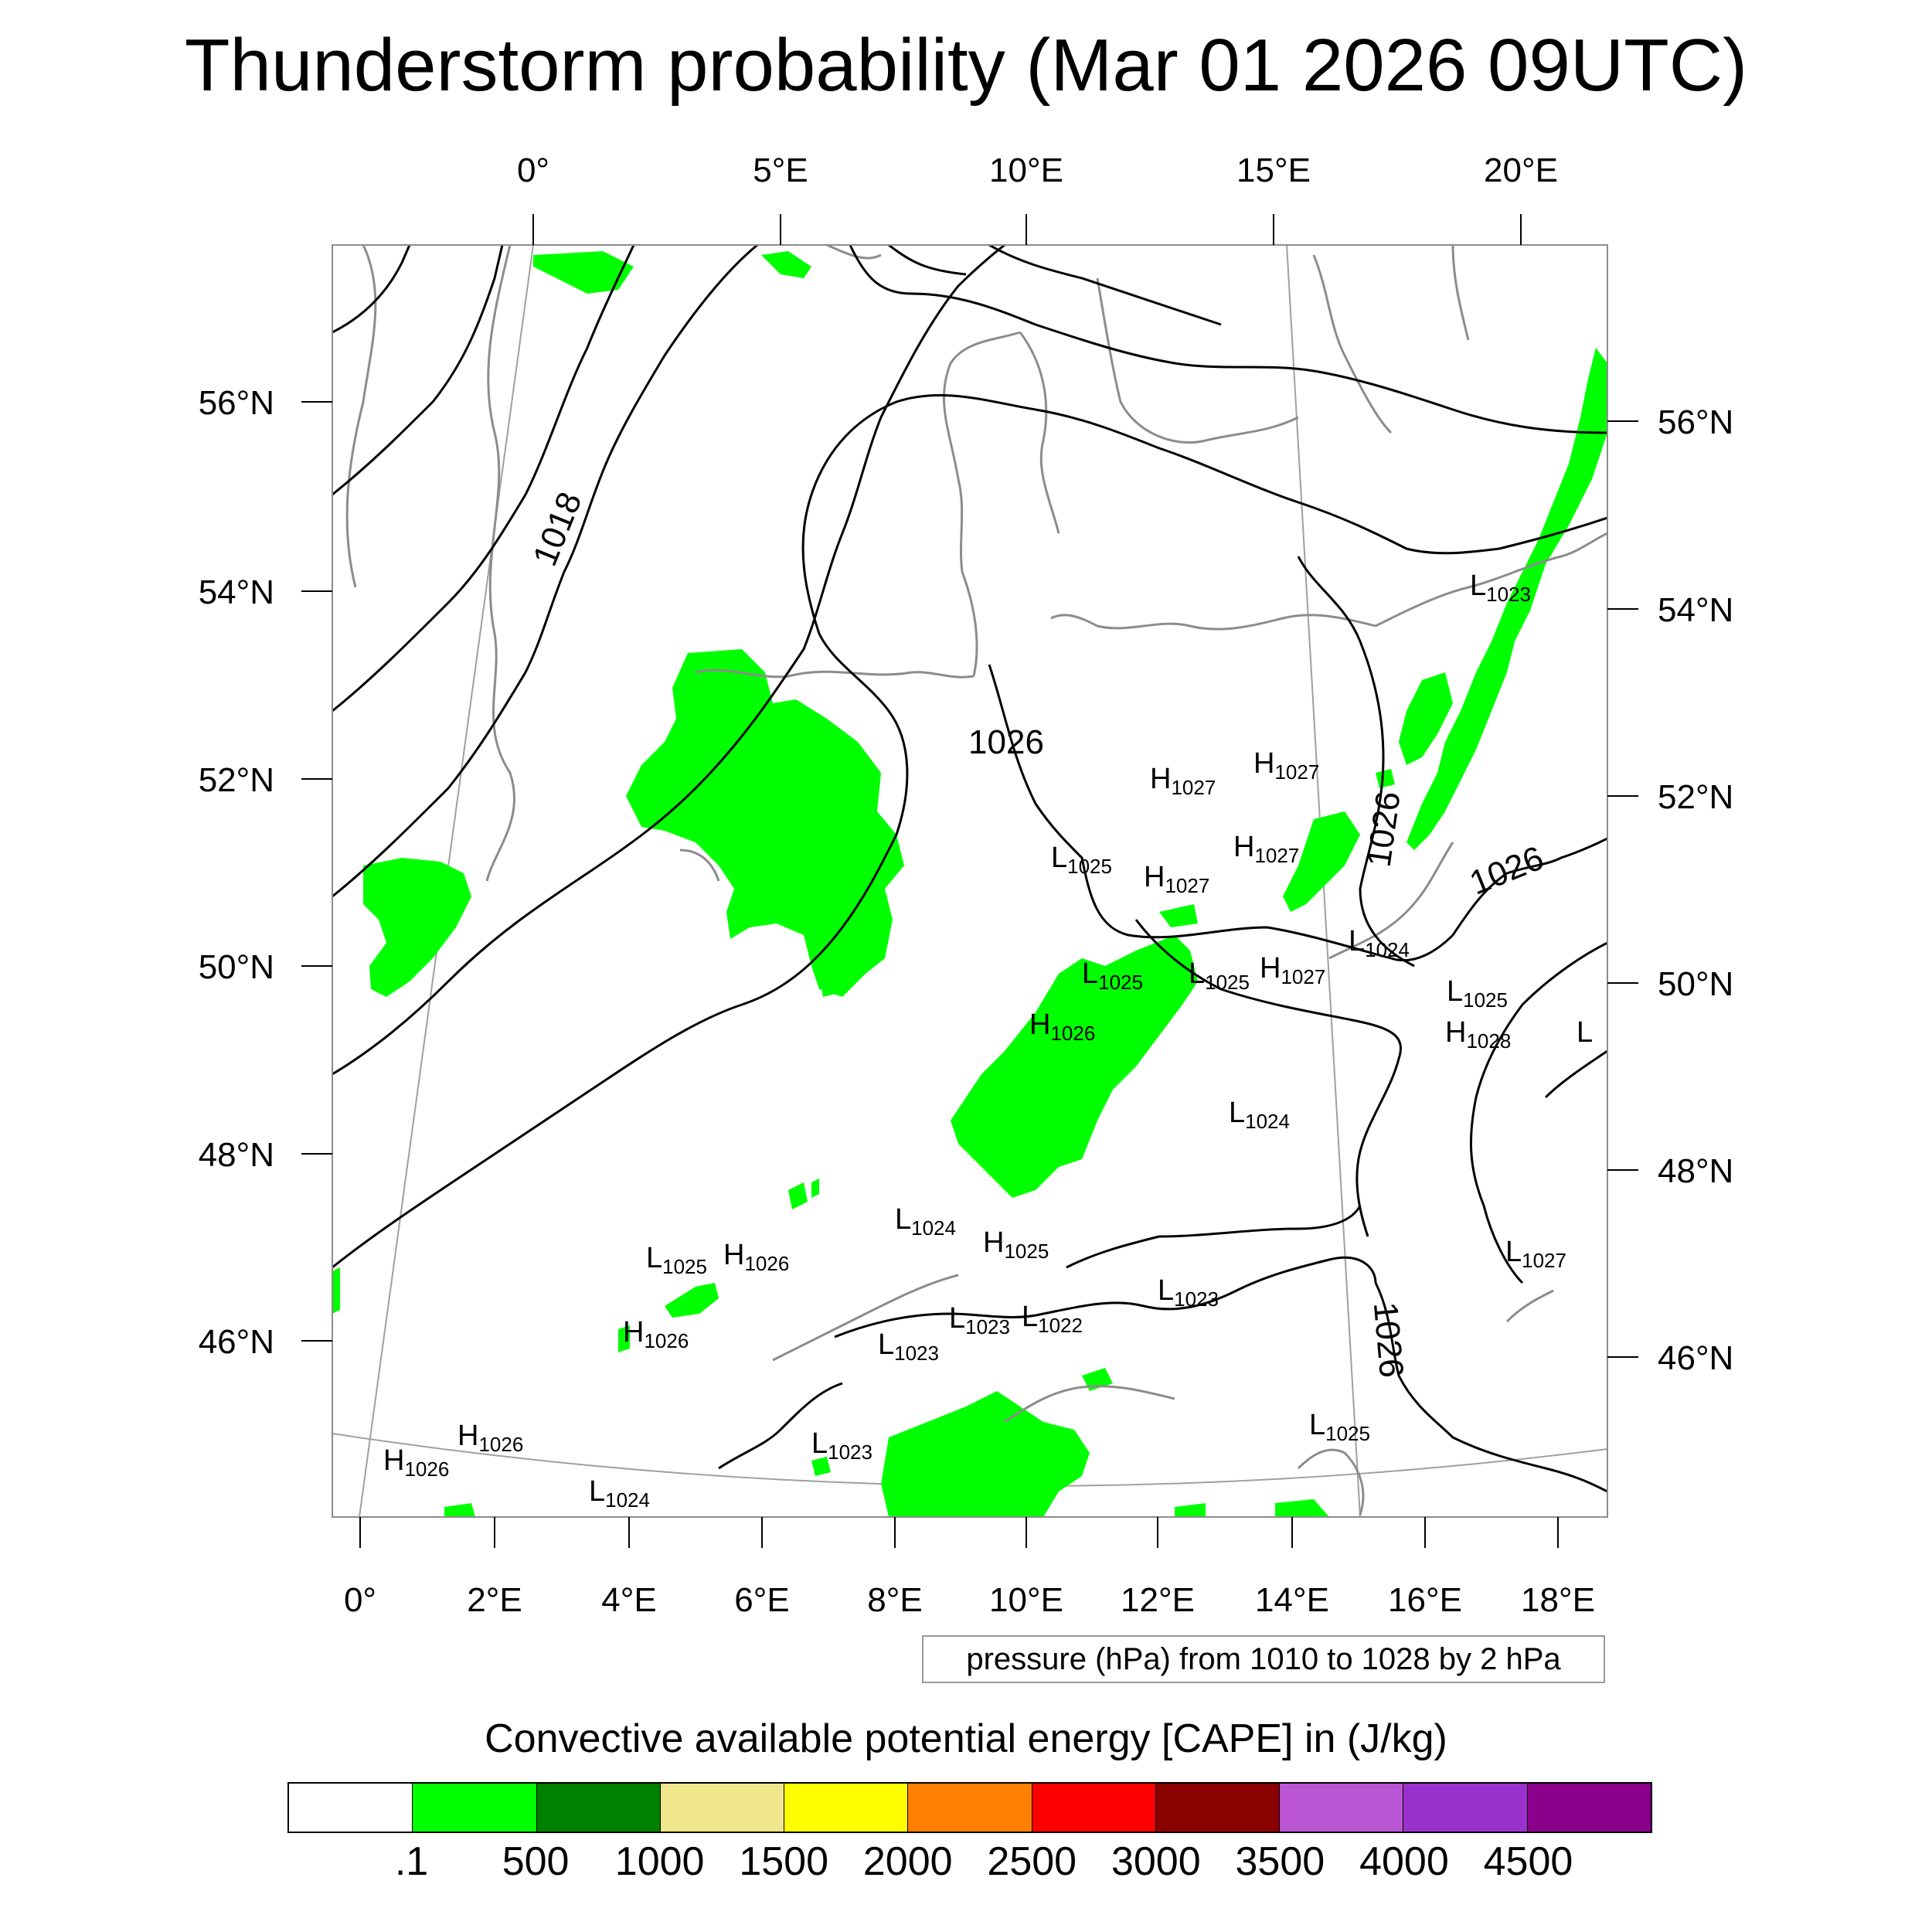 The image size is (1932, 1932). What do you see at coordinates (1696, 984) in the screenshot?
I see `right-lat-label: 50°N` at bounding box center [1696, 984].